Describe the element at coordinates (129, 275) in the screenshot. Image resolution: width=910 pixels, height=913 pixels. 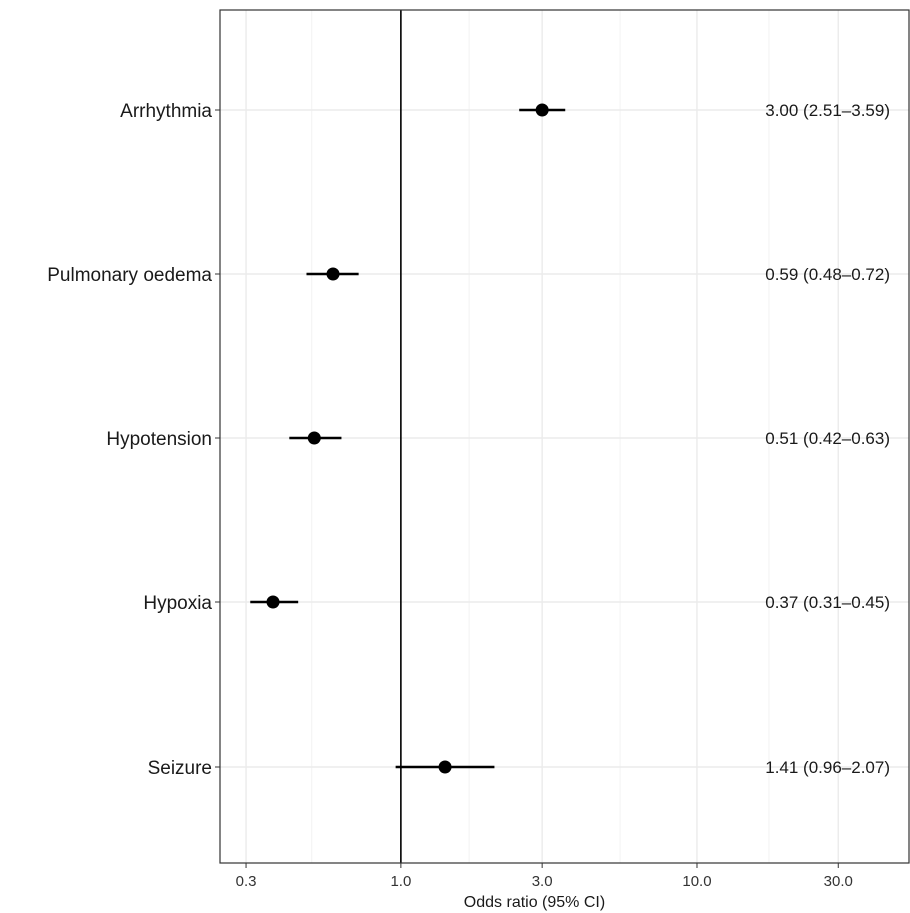
I see `category-label: Pulmonary oedema` at that location.